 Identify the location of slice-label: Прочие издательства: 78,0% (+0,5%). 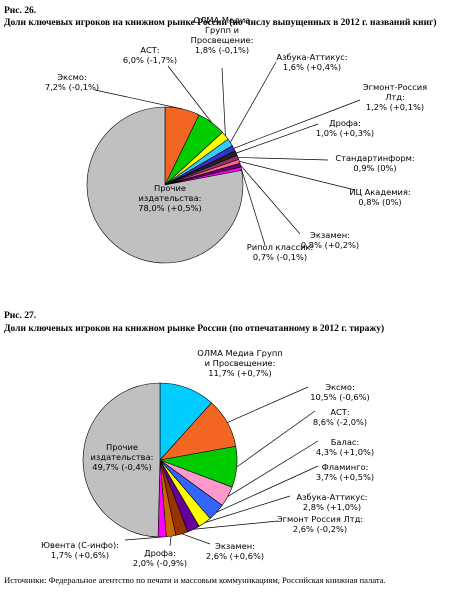
(170, 198).